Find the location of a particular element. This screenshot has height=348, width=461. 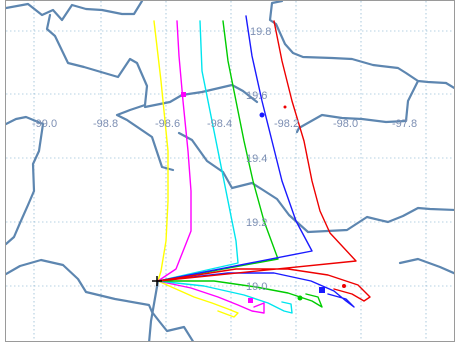

longitude-label: -98.6 is located at coordinates (167, 124).